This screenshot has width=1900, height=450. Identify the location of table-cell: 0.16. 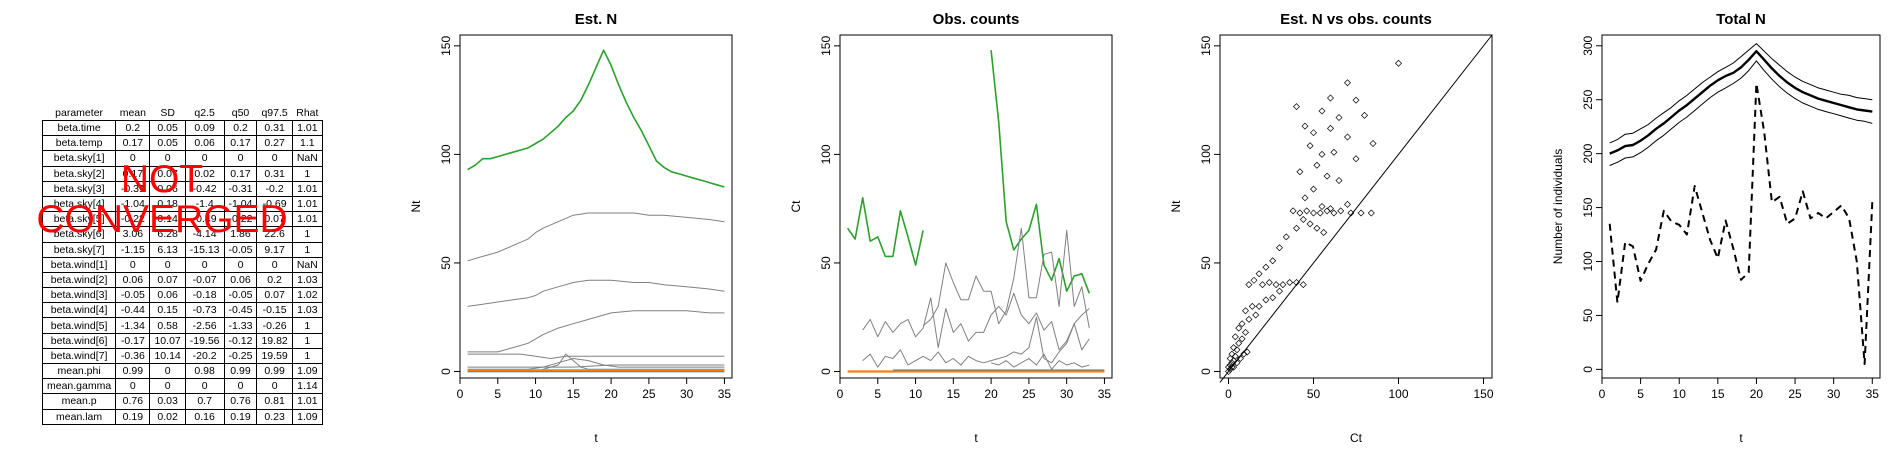
(204, 416).